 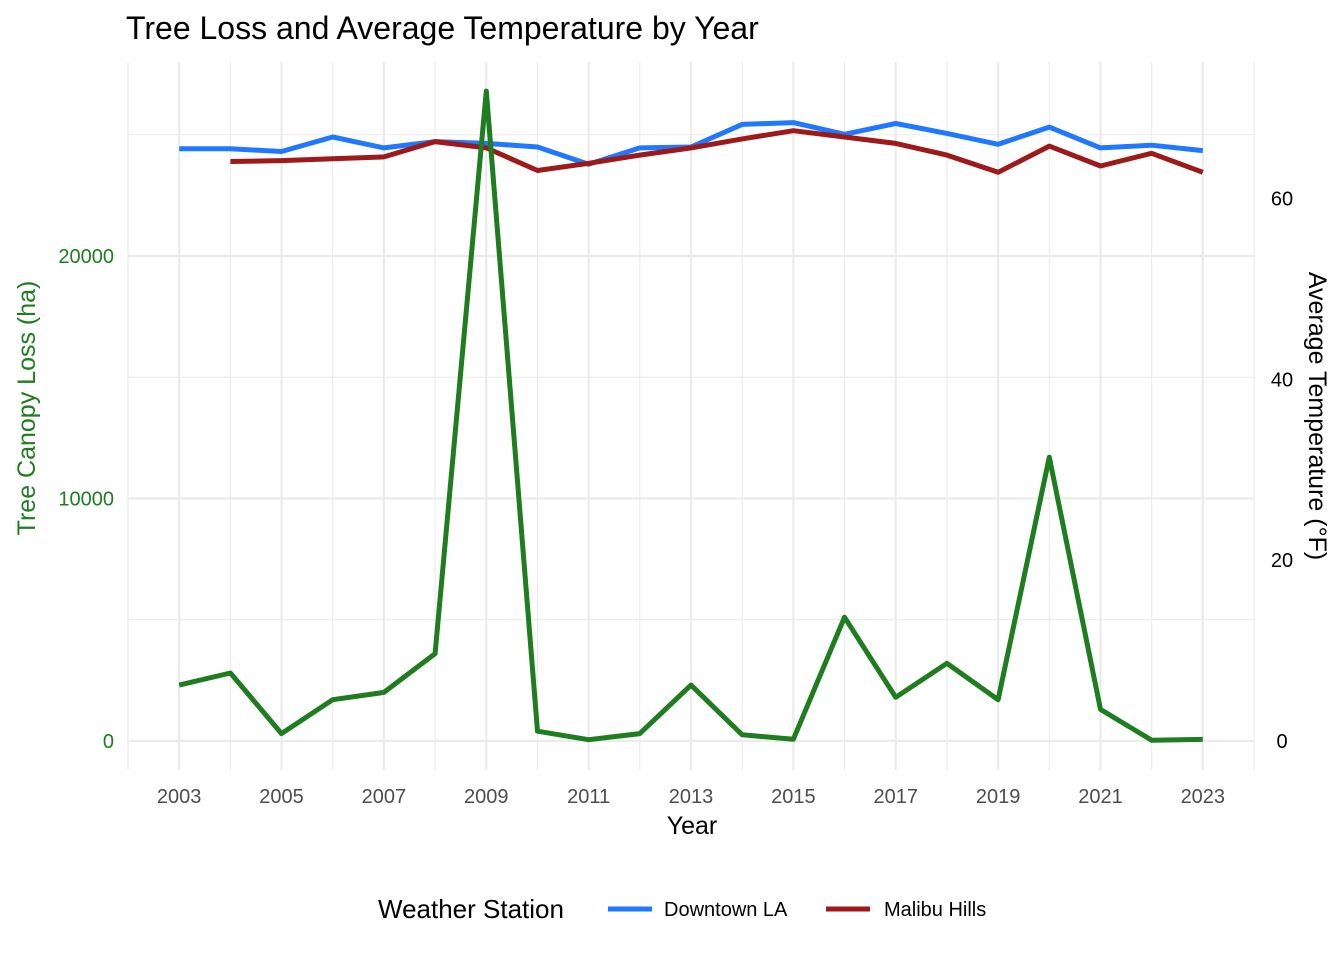 I want to click on x-tick-label: 2011, so click(x=588, y=797).